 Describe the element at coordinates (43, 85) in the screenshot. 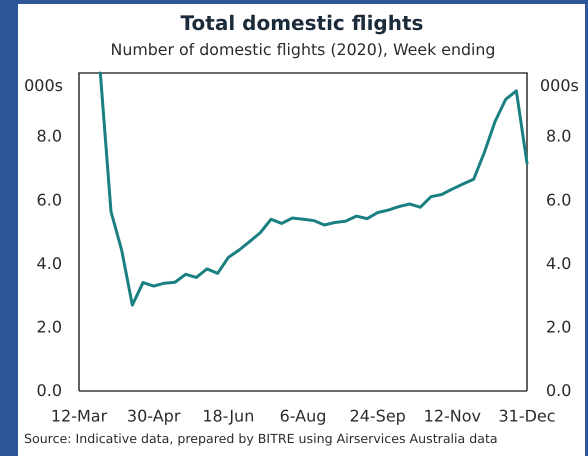

I see `y-axis-title: 000s` at that location.